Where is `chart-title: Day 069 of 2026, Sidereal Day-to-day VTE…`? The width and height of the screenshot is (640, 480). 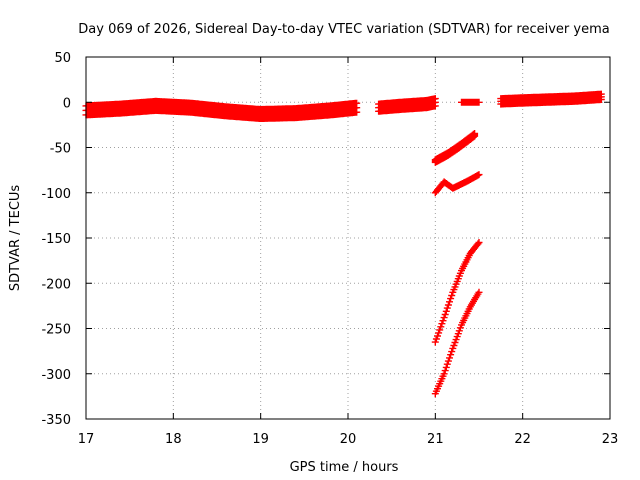 chart-title: Day 069 of 2026, Sidereal Day-to-day VTE… is located at coordinates (343, 29).